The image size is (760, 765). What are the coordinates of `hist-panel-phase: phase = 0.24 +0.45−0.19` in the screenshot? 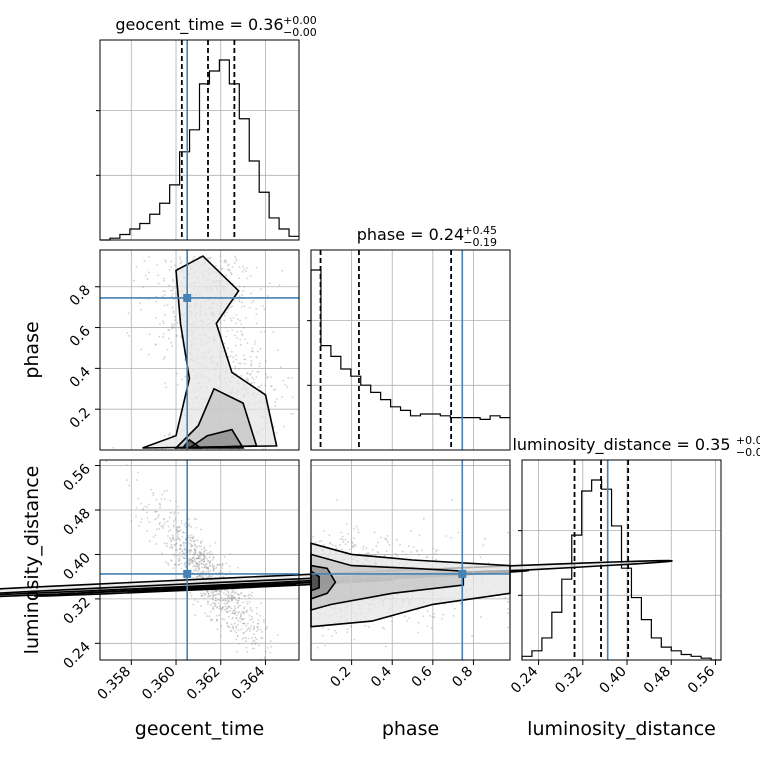 It's located at (409, 337).